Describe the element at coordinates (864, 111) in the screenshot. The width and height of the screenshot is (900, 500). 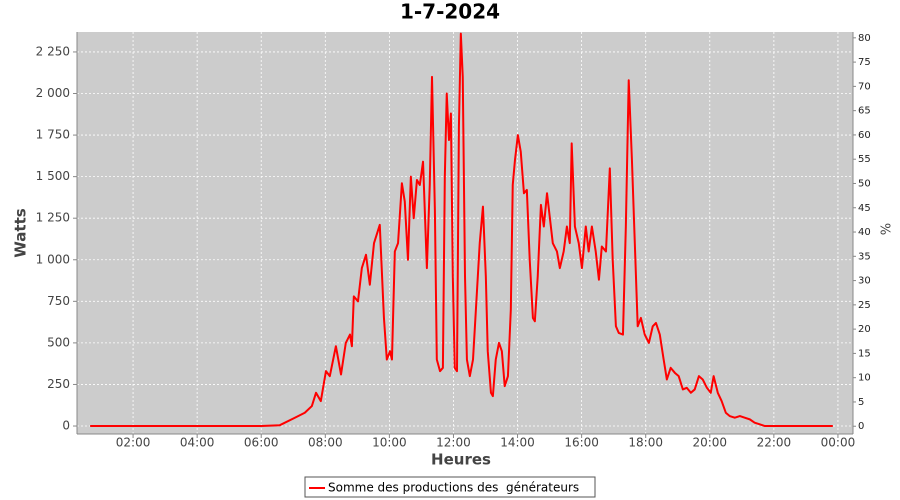
I see `y2-tick-label: 65` at that location.